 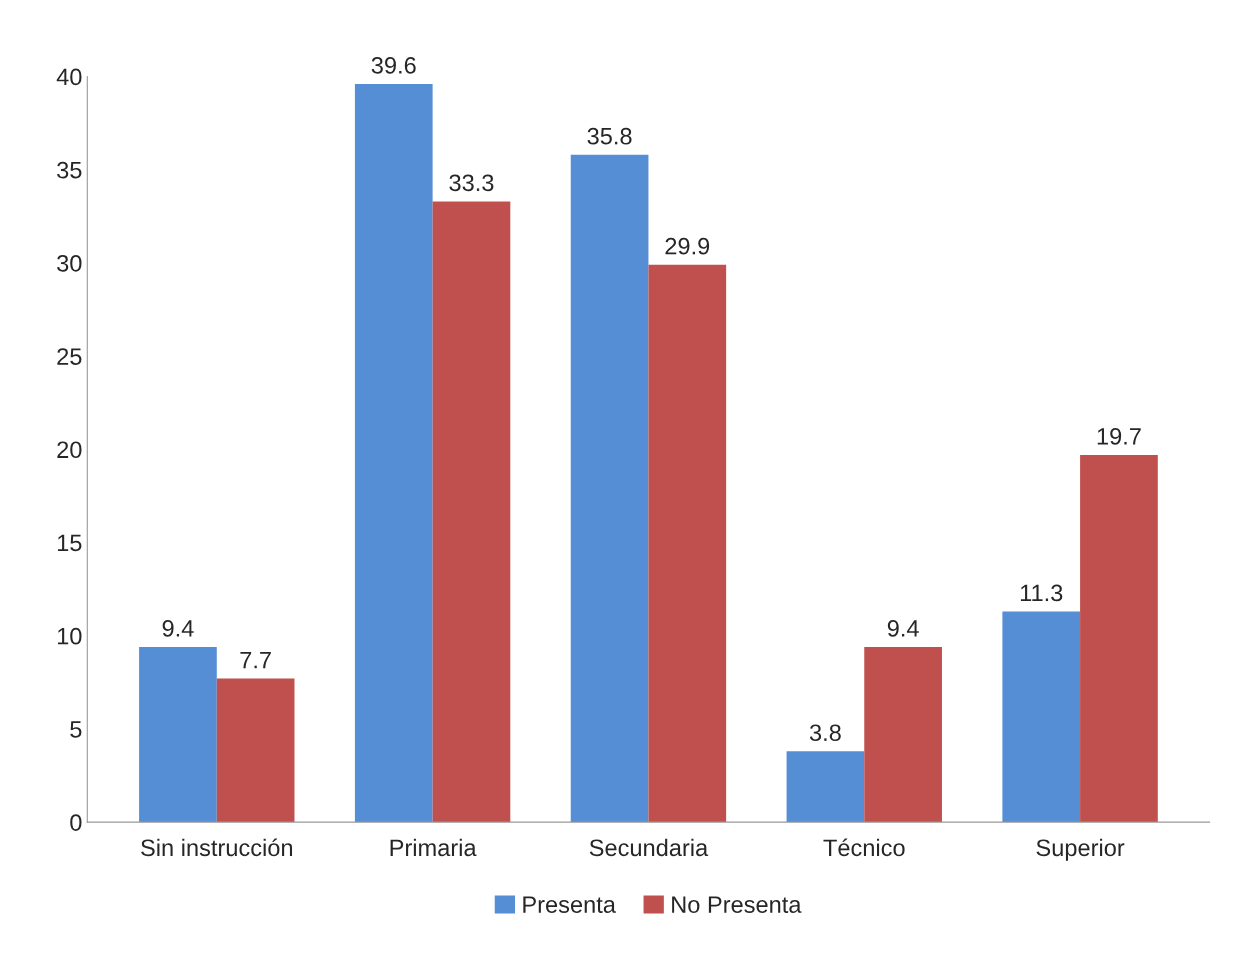 I want to click on y-tick-label: 0, so click(x=76, y=822).